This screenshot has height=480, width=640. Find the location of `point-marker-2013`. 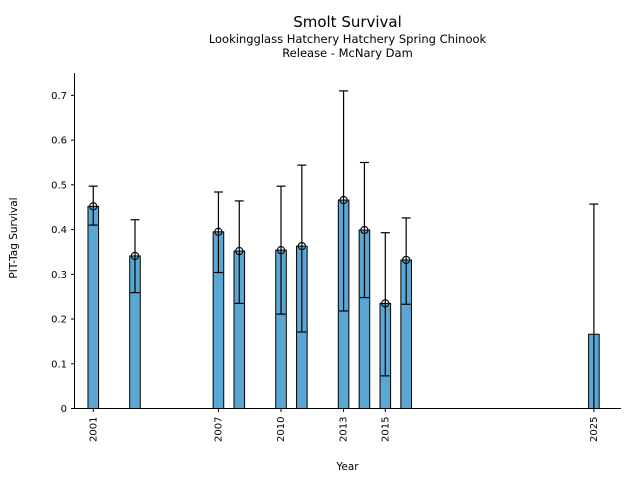

point-marker-2013 is located at coordinates (343, 200).